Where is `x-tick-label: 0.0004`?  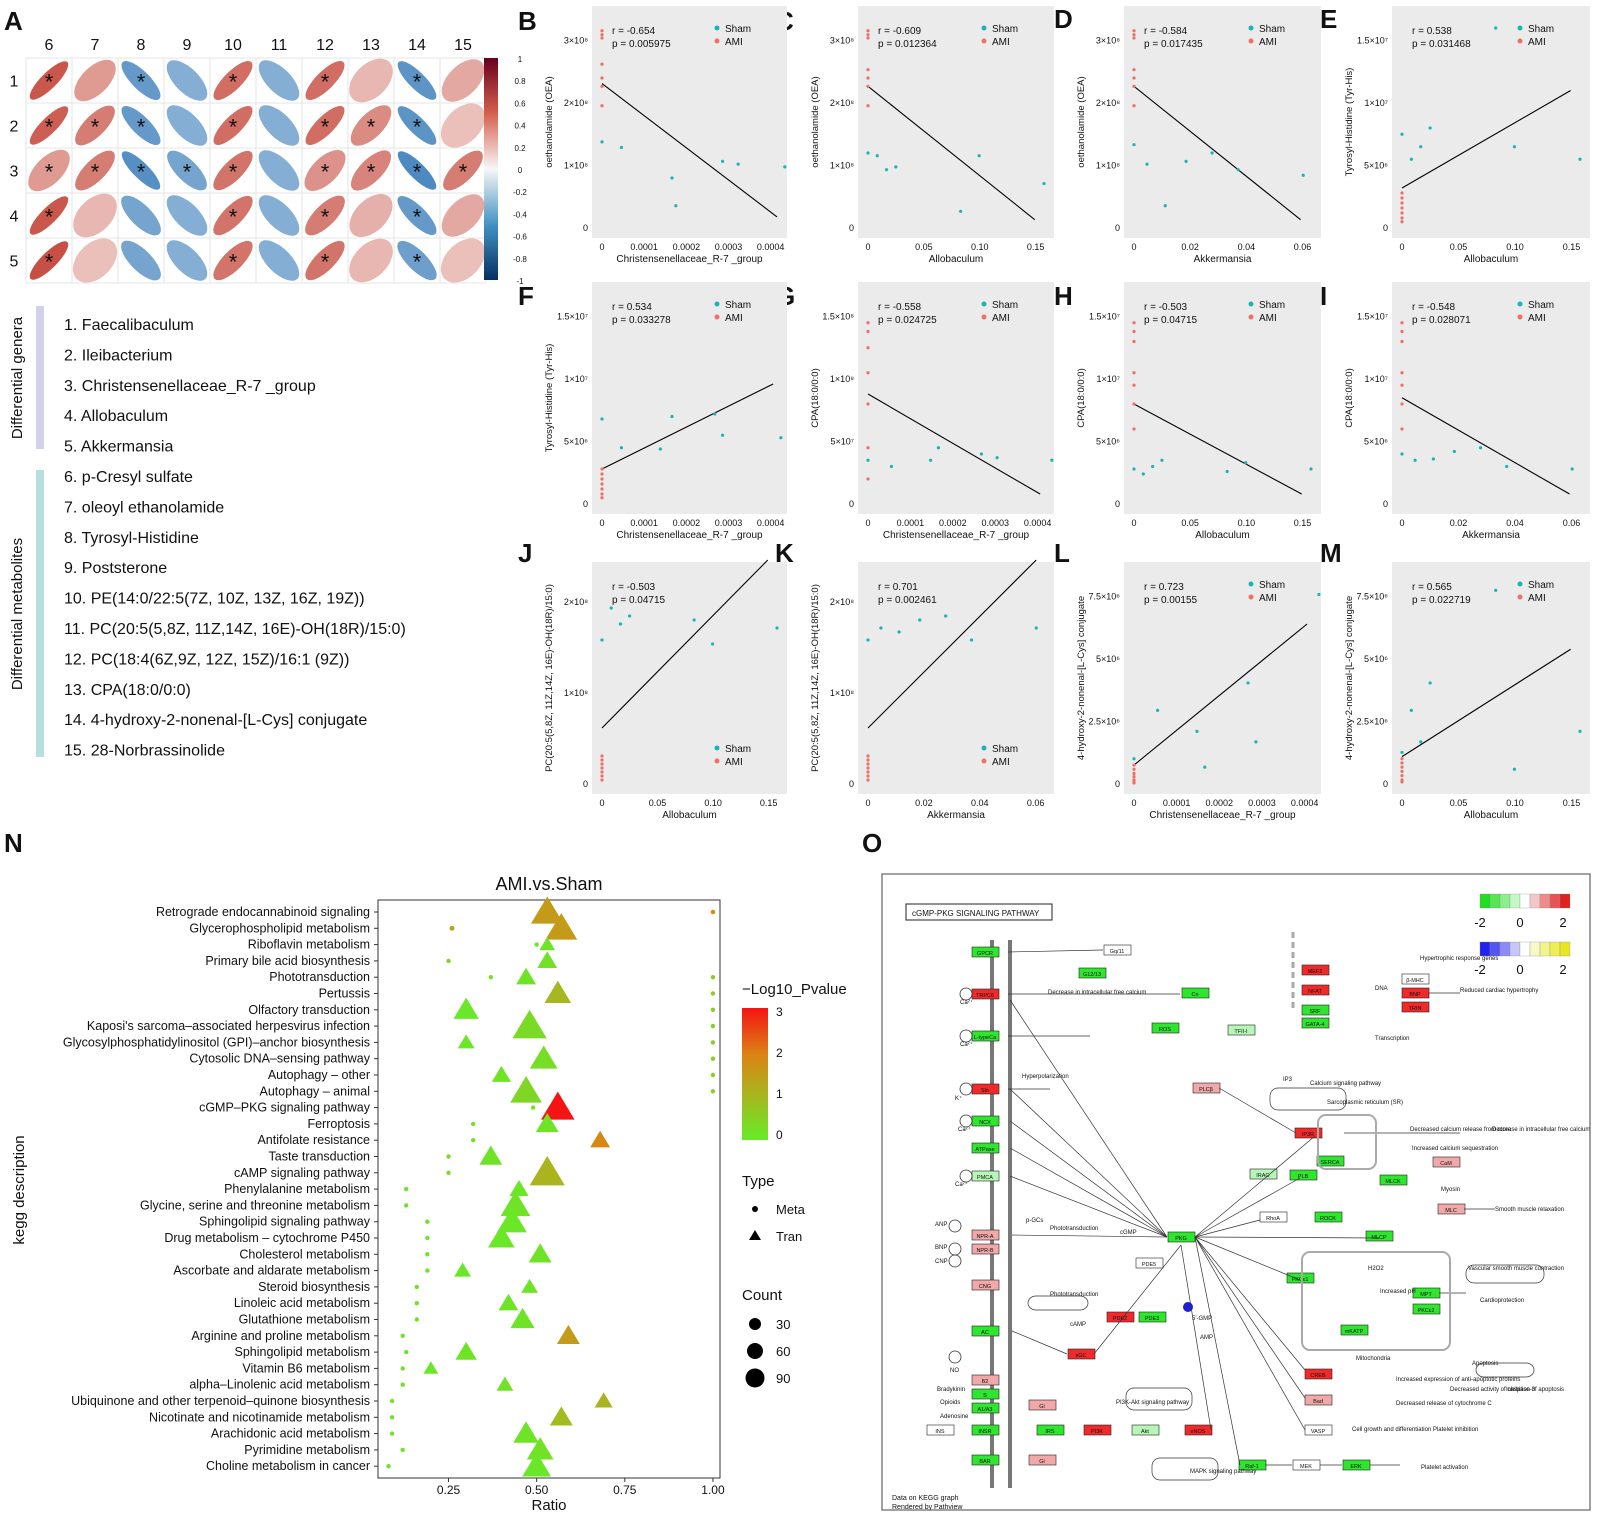
x-tick-label: 0.0004 is located at coordinates (771, 523).